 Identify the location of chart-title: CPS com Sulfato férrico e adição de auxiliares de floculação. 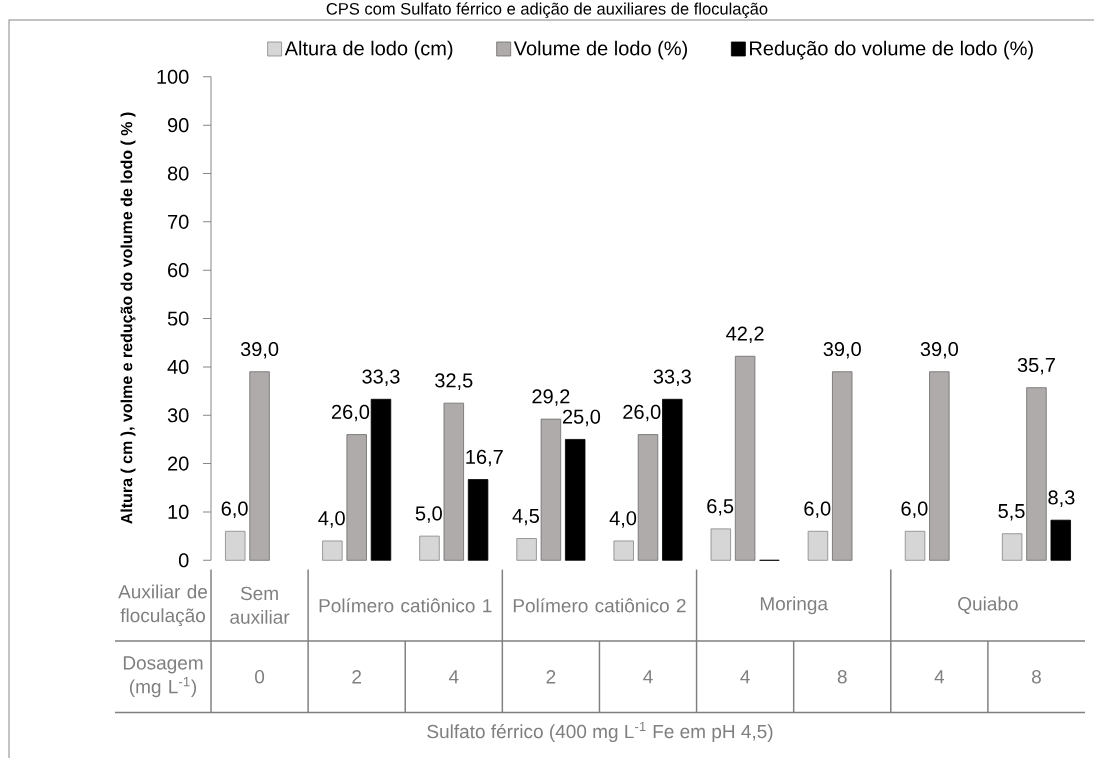
(547, 10).